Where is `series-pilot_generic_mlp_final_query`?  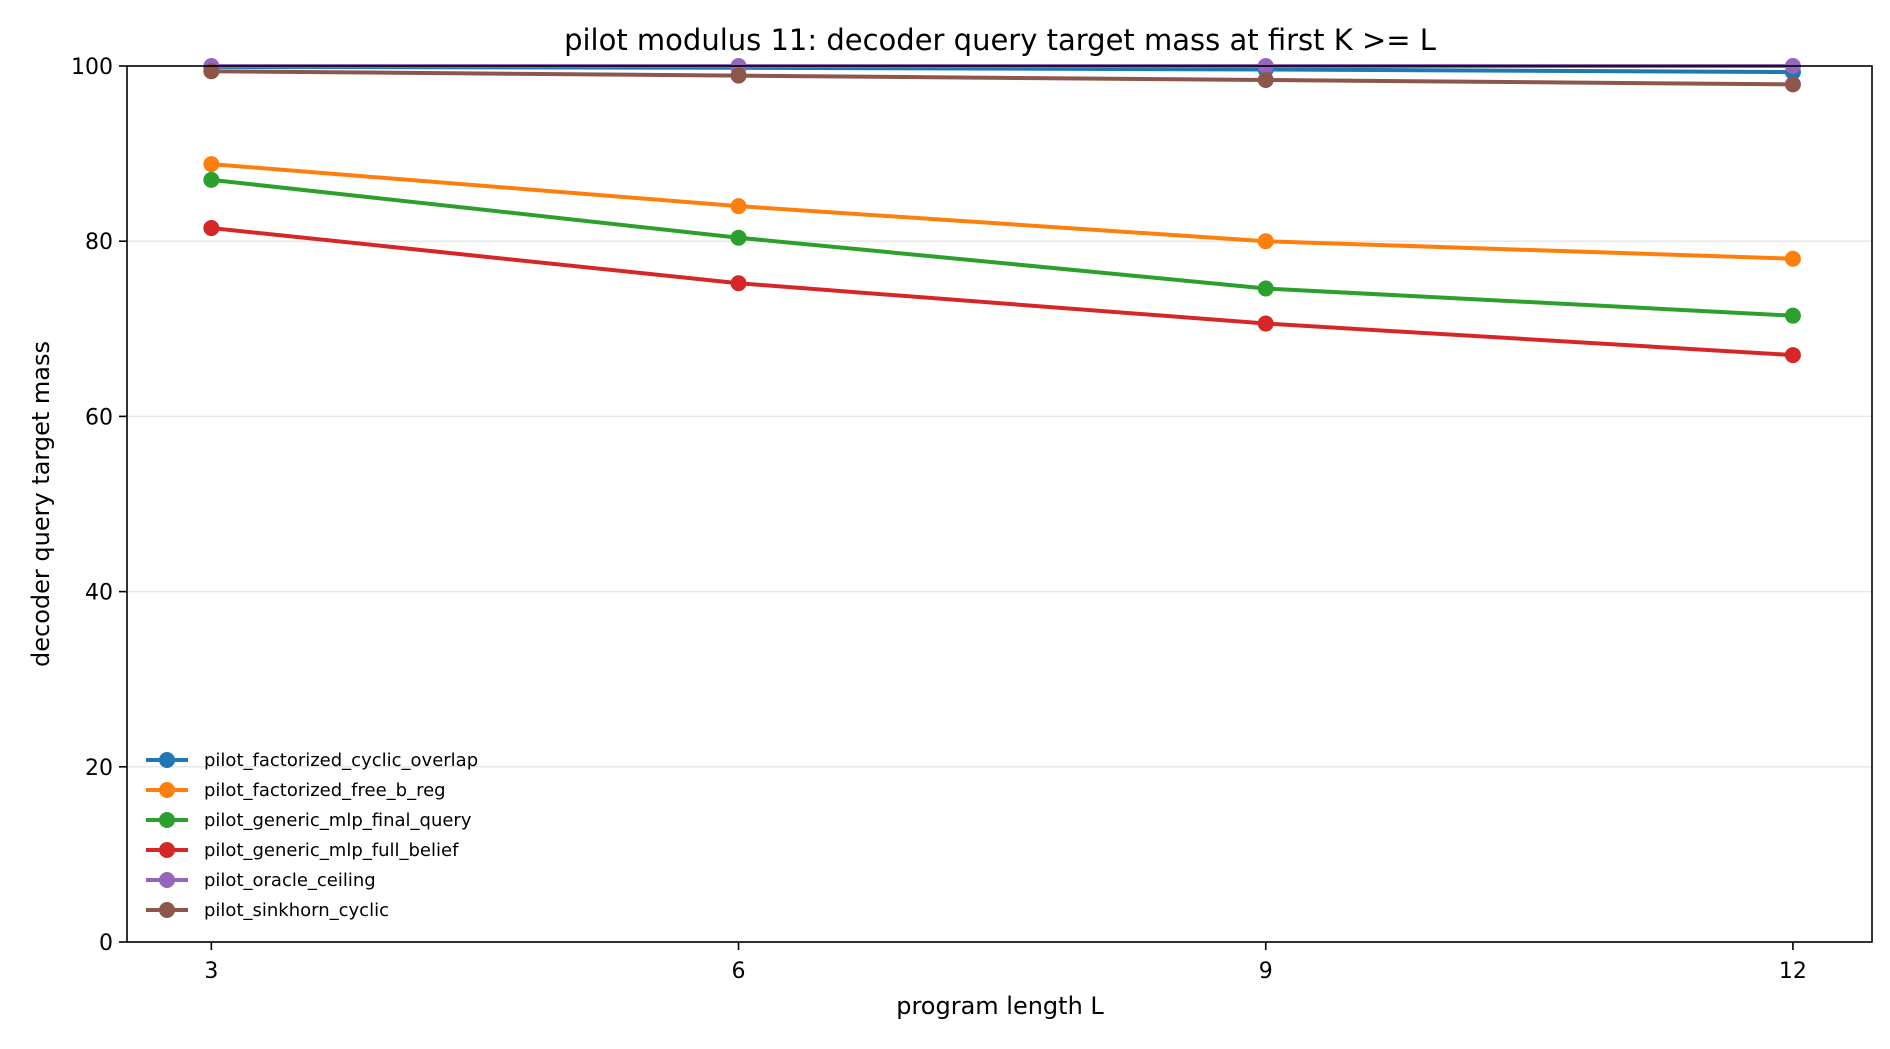 series-pilot_generic_mlp_final_query is located at coordinates (1002, 247).